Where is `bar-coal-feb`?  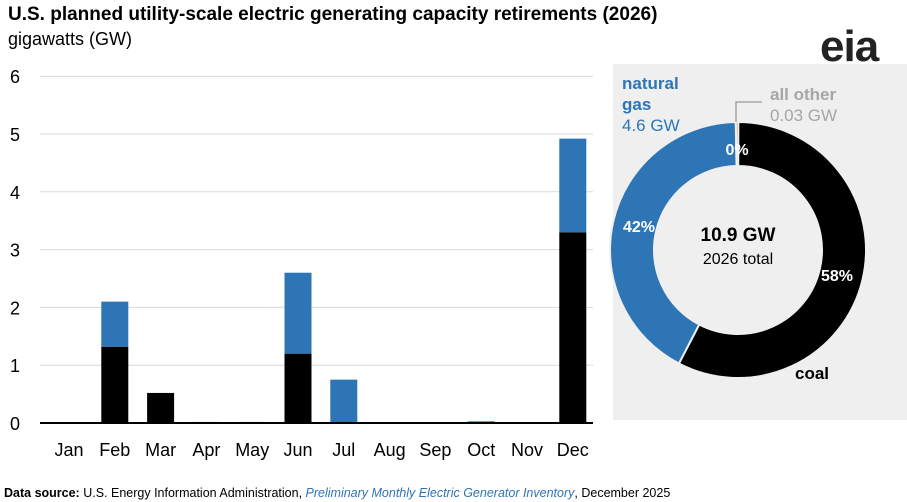 bar-coal-feb is located at coordinates (115, 384).